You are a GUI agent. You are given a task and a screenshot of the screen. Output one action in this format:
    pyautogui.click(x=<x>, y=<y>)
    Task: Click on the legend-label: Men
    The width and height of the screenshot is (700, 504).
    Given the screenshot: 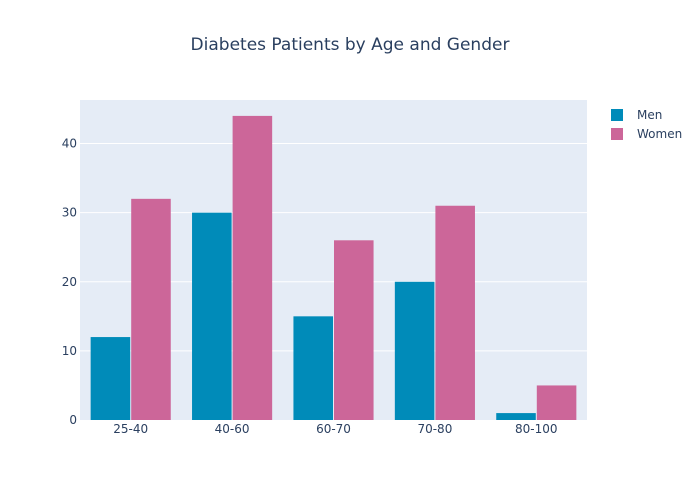 What is the action you would take?
    pyautogui.click(x=649, y=115)
    